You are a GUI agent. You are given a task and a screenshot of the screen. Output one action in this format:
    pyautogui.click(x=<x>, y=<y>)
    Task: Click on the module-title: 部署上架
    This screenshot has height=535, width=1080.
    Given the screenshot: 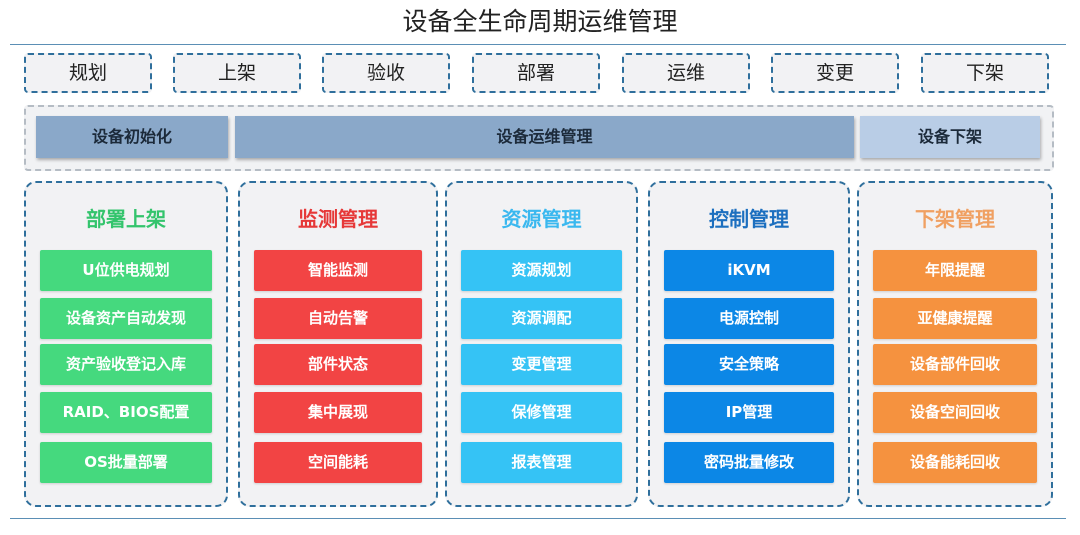 What is the action you would take?
    pyautogui.click(x=126, y=219)
    